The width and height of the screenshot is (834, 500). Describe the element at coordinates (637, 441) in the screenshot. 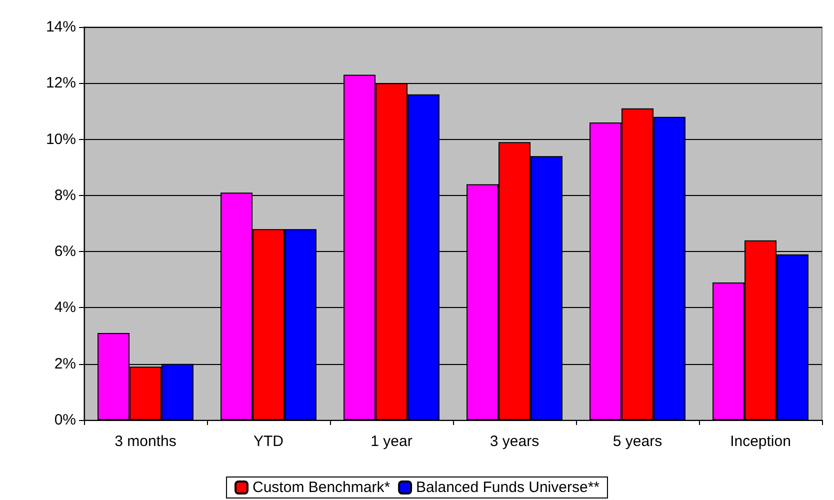

I see `x-tick-label: 5 years` at that location.